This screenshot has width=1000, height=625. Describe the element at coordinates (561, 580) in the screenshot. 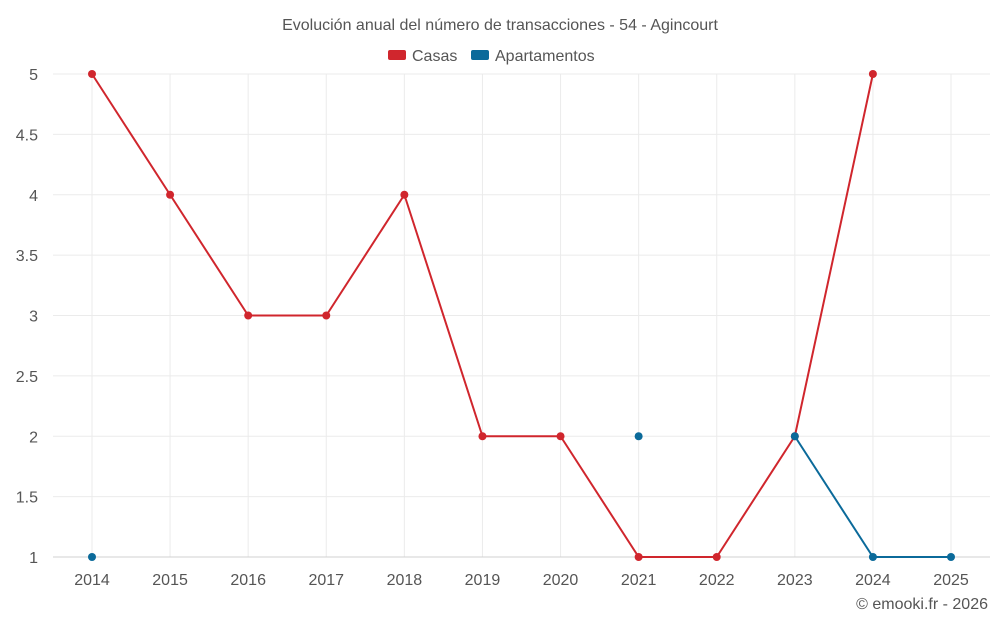

I see `x-tick-label: 2020` at that location.